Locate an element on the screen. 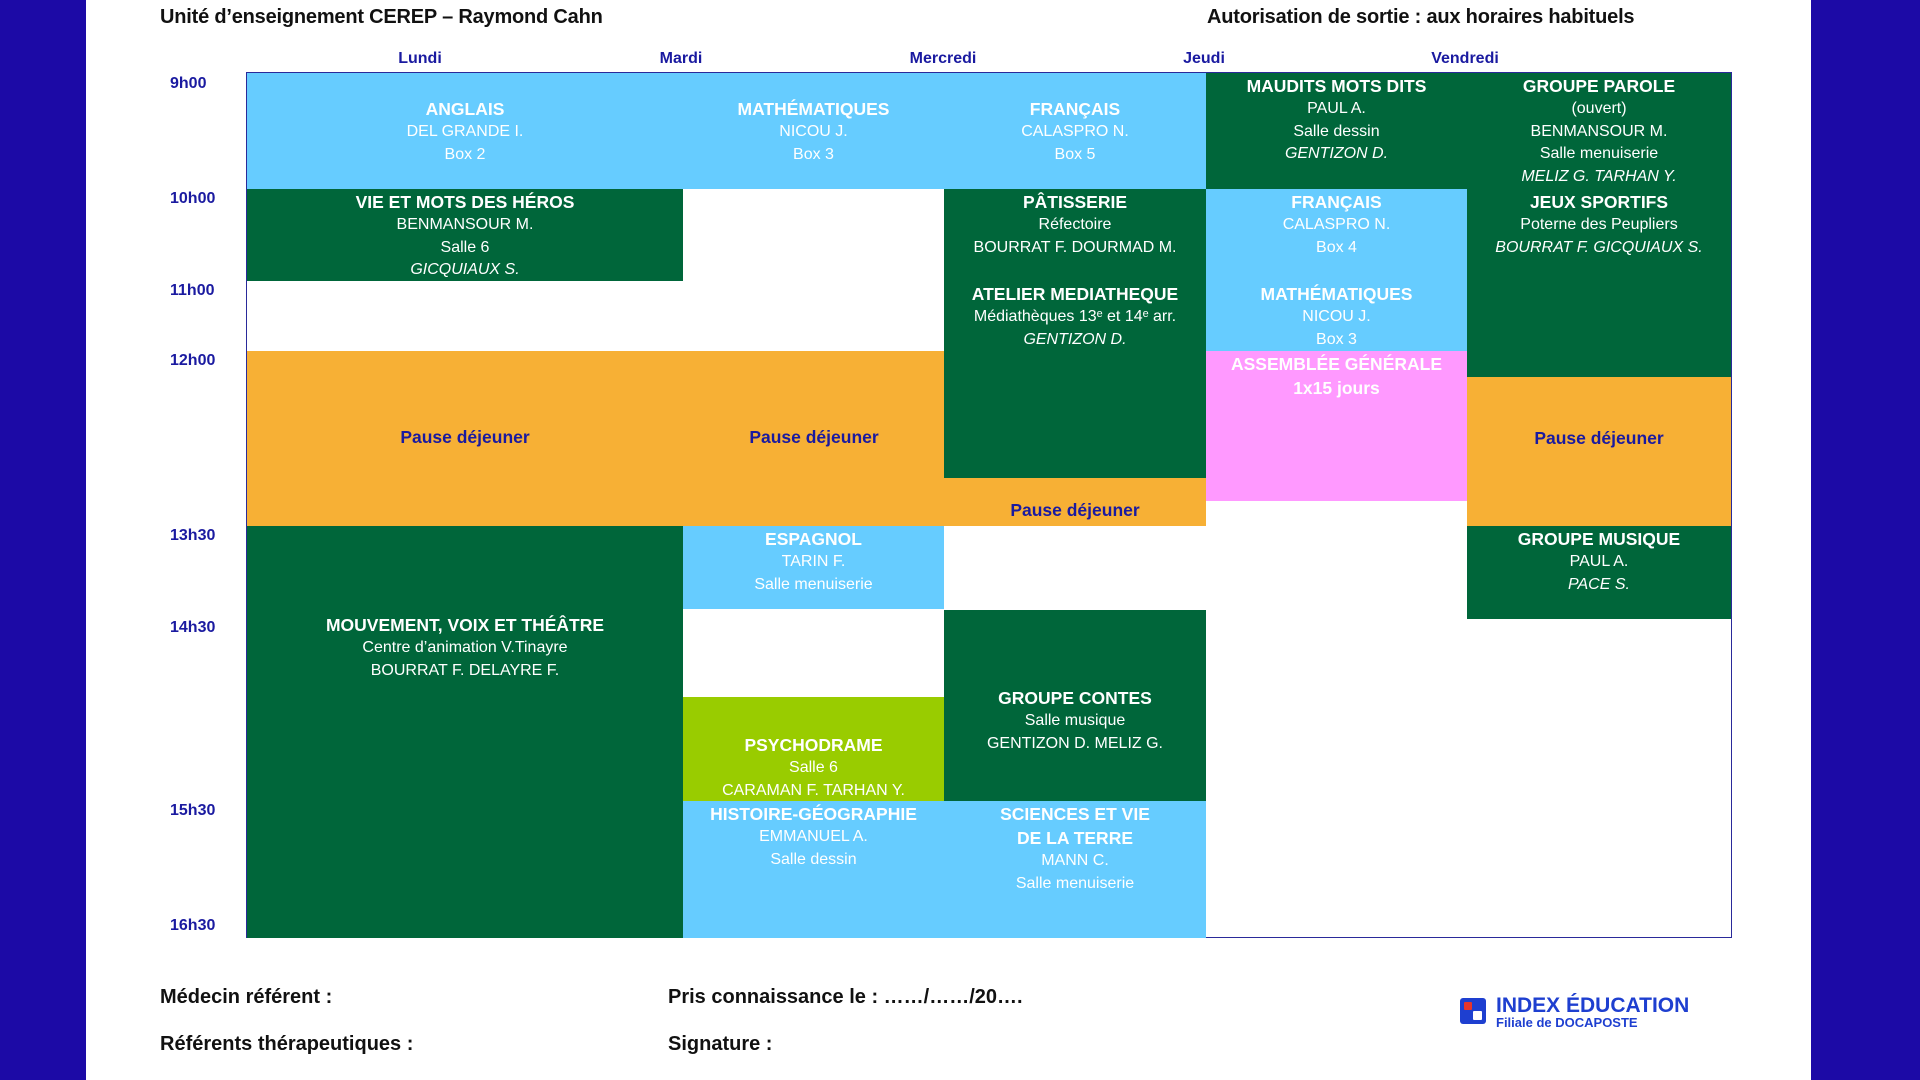 This screenshot has width=1920, height=1080. course-block-mathematiques-jeudi: MATHÉMATIQUES NICOU J. Box 3 is located at coordinates (1336, 316).